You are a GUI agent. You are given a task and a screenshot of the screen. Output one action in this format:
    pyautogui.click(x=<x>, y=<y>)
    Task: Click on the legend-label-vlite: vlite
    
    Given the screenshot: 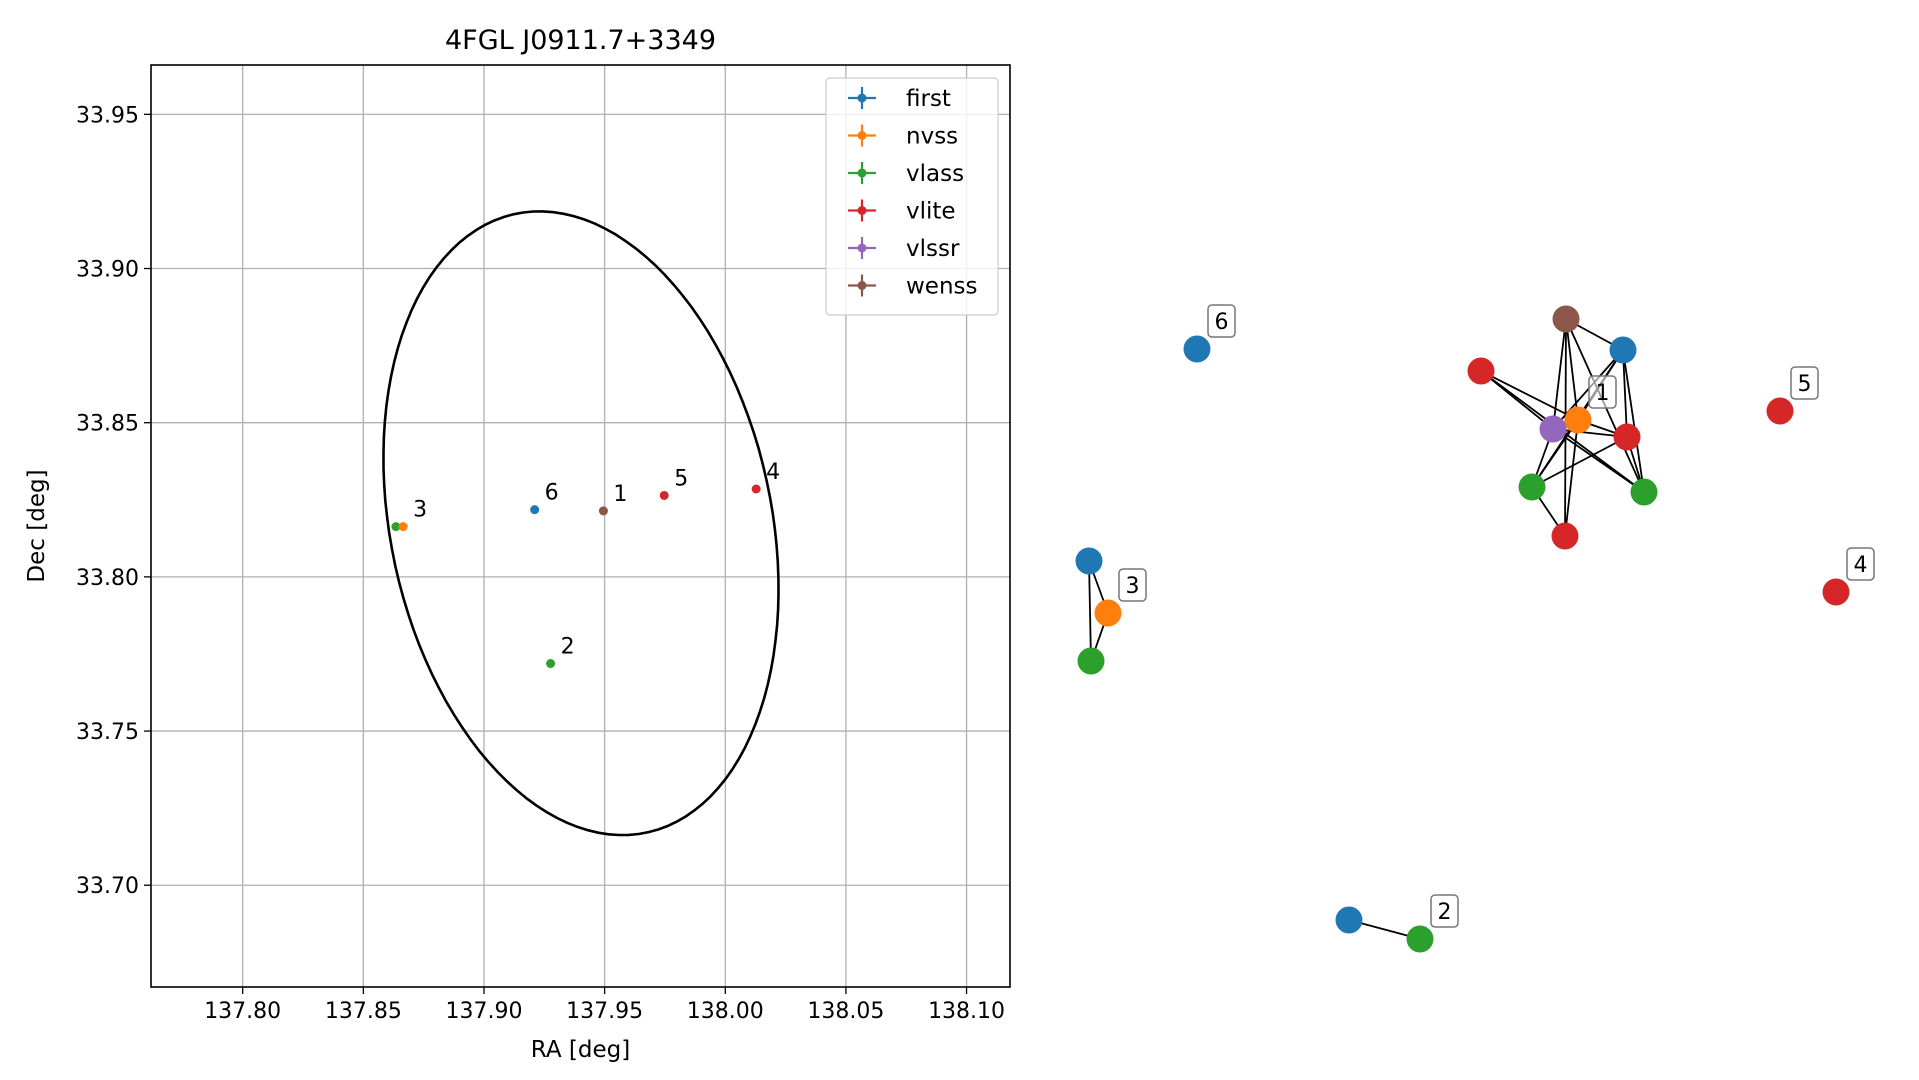 What is the action you would take?
    pyautogui.click(x=931, y=212)
    